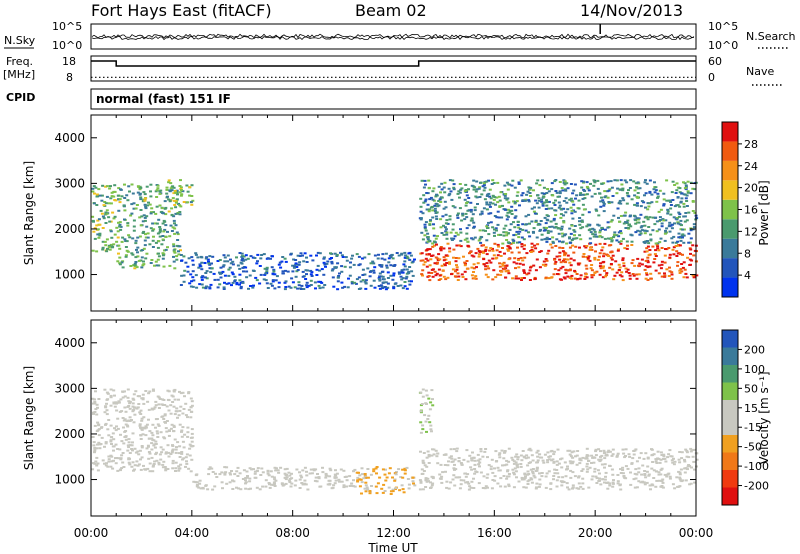 The image size is (800, 554). Describe the element at coordinates (711, 77) in the screenshot. I see `nave-tick-low: 0` at that location.